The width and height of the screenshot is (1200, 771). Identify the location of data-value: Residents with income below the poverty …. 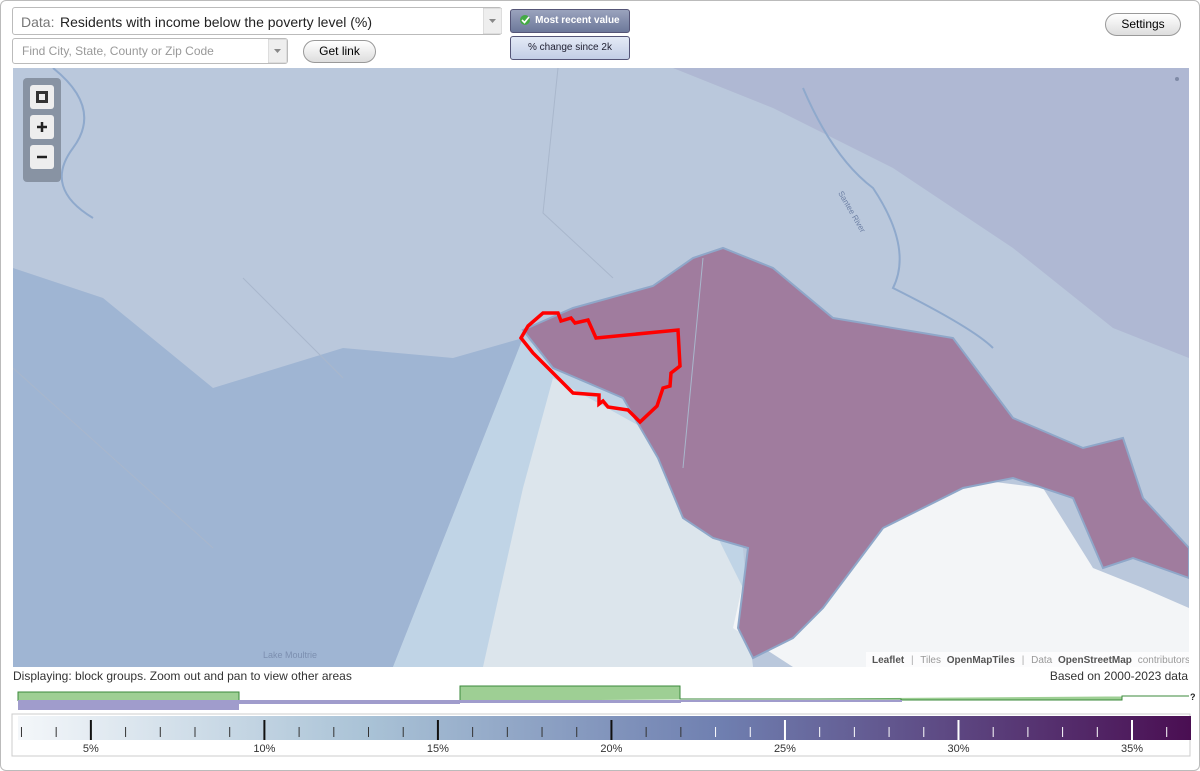
(216, 22).